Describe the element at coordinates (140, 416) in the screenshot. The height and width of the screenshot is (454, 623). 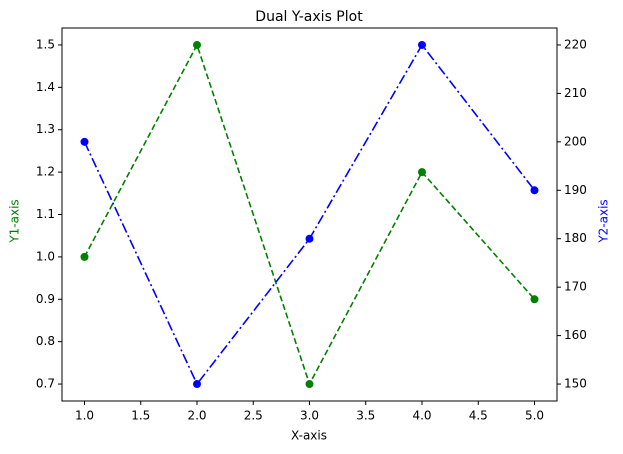
I see `x-tick-label: 1.5` at that location.